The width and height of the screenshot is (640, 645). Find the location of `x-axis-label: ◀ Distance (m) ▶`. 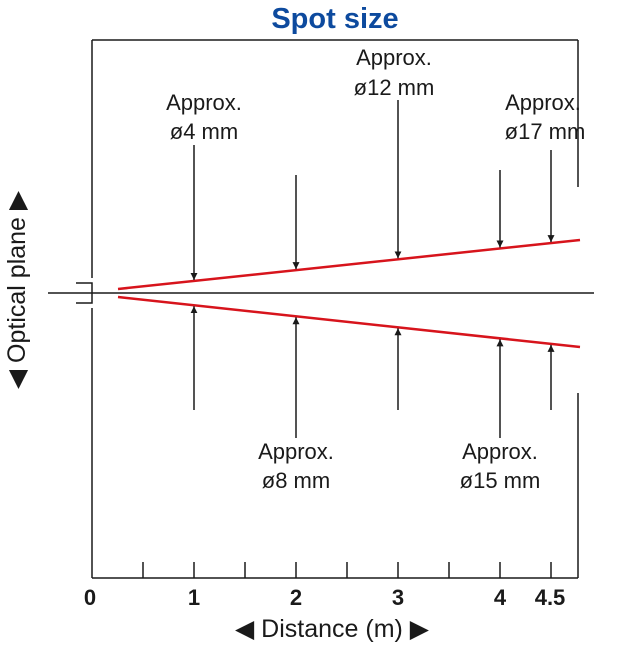

x-axis-label: ◀ Distance (m) ▶ is located at coordinates (332, 629).